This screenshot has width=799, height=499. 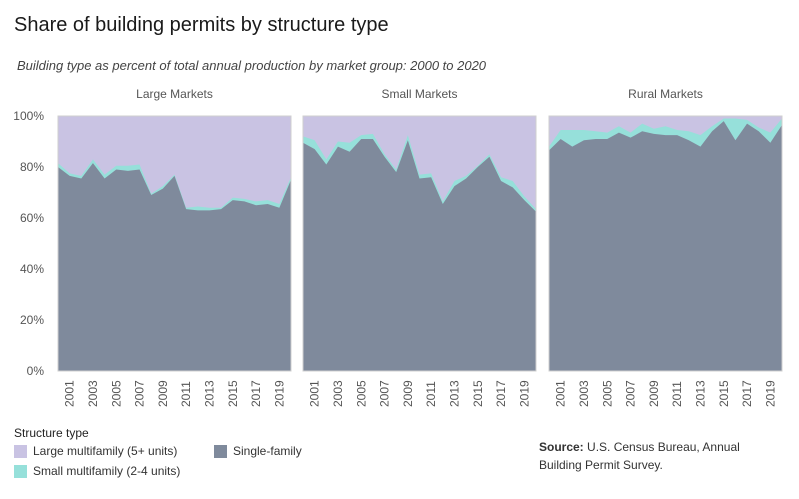 What do you see at coordinates (32, 218) in the screenshot?
I see `y-tick-label: 60%` at bounding box center [32, 218].